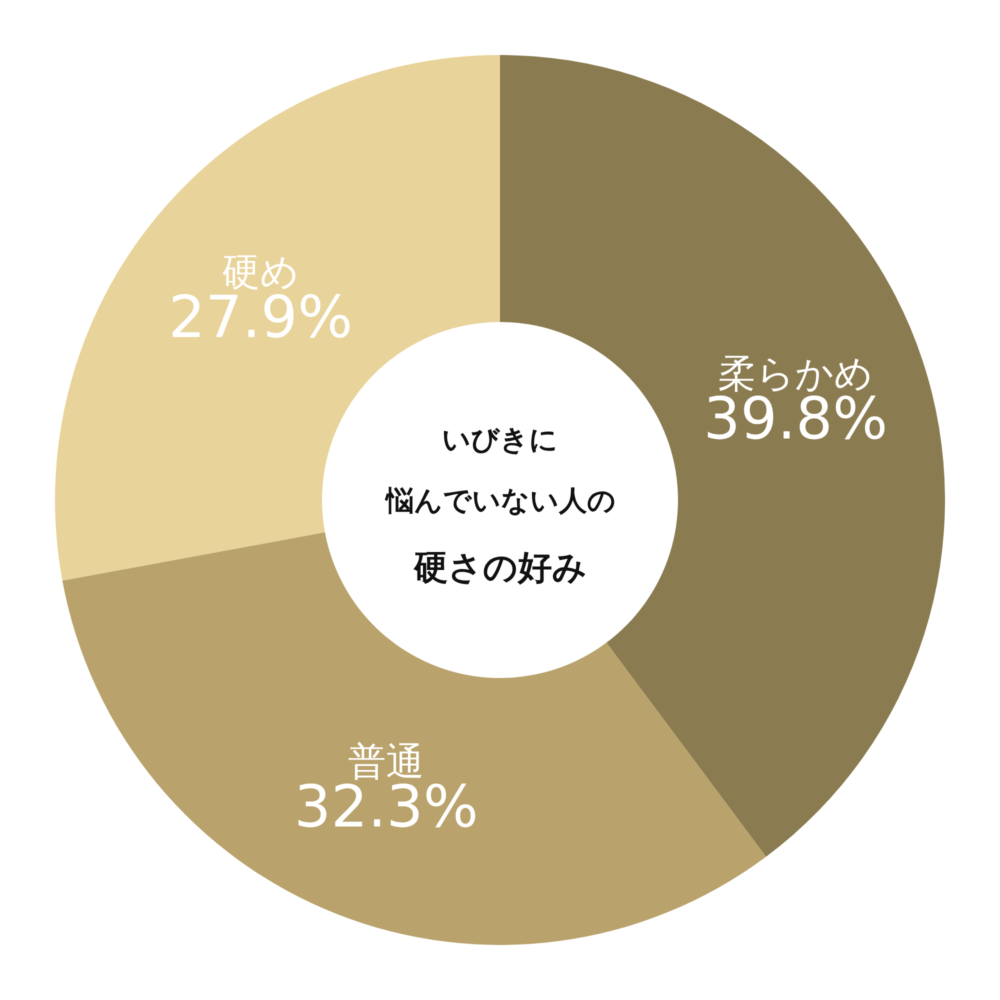 This screenshot has height=1000, width=1000. What do you see at coordinates (500, 568) in the screenshot?
I see `text: 硬さの好み` at bounding box center [500, 568].